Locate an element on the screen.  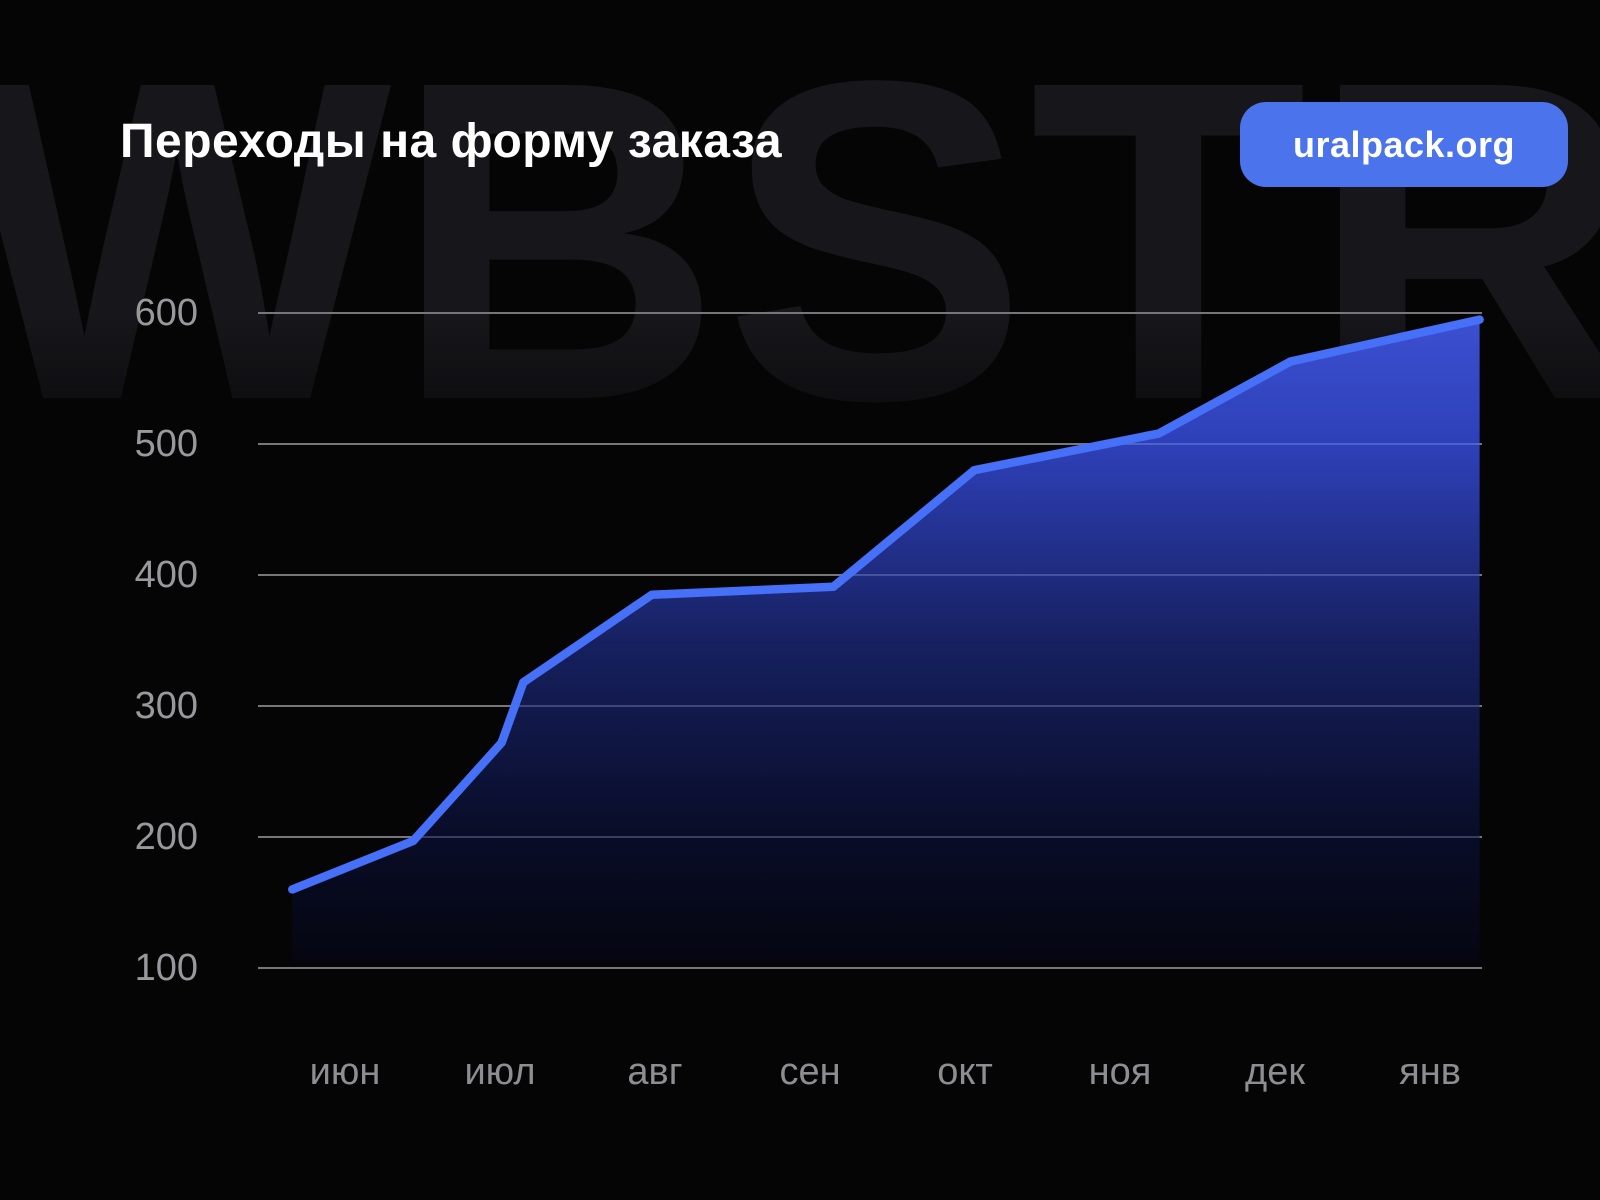
y-axis-label: 100 is located at coordinates (166, 968).